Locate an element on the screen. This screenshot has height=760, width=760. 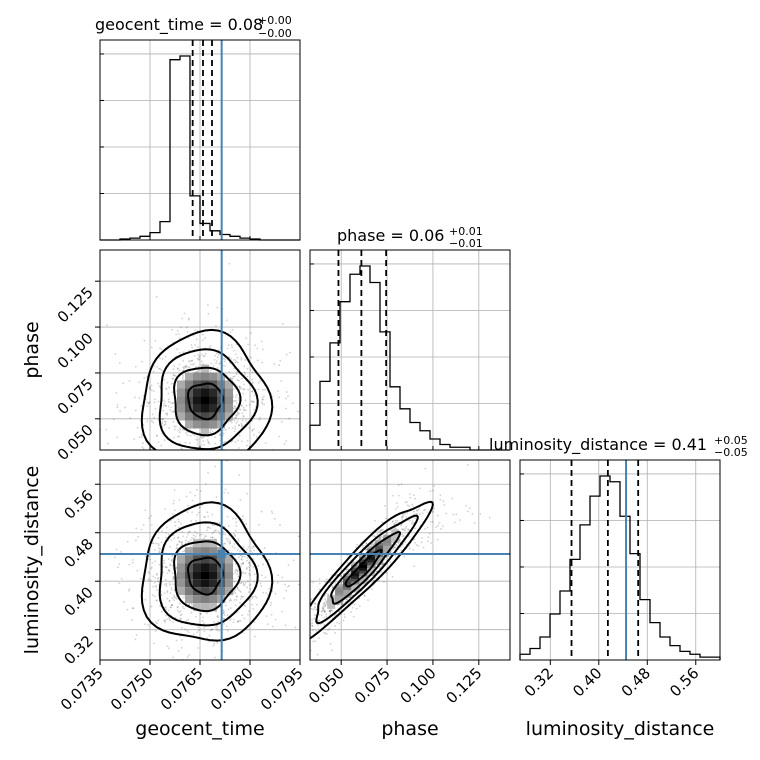
title-geocent-time-sup: +0.00 is located at coordinates (275, 20).